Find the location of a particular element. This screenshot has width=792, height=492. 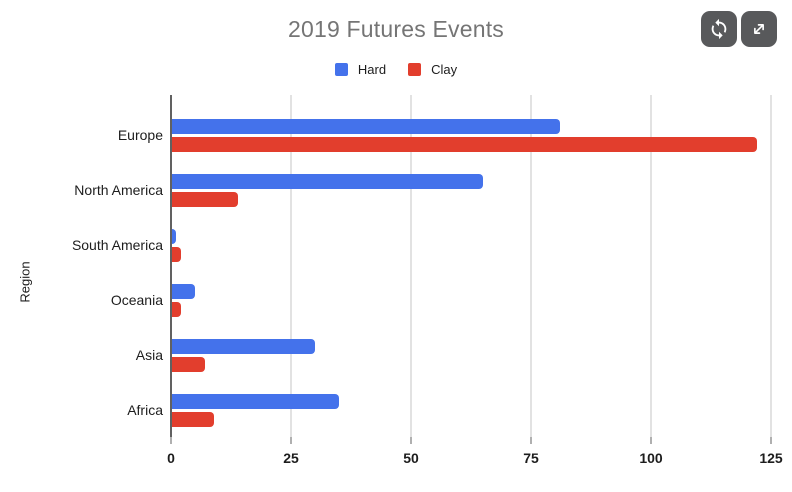

bar-hard-south-america is located at coordinates (173, 236).